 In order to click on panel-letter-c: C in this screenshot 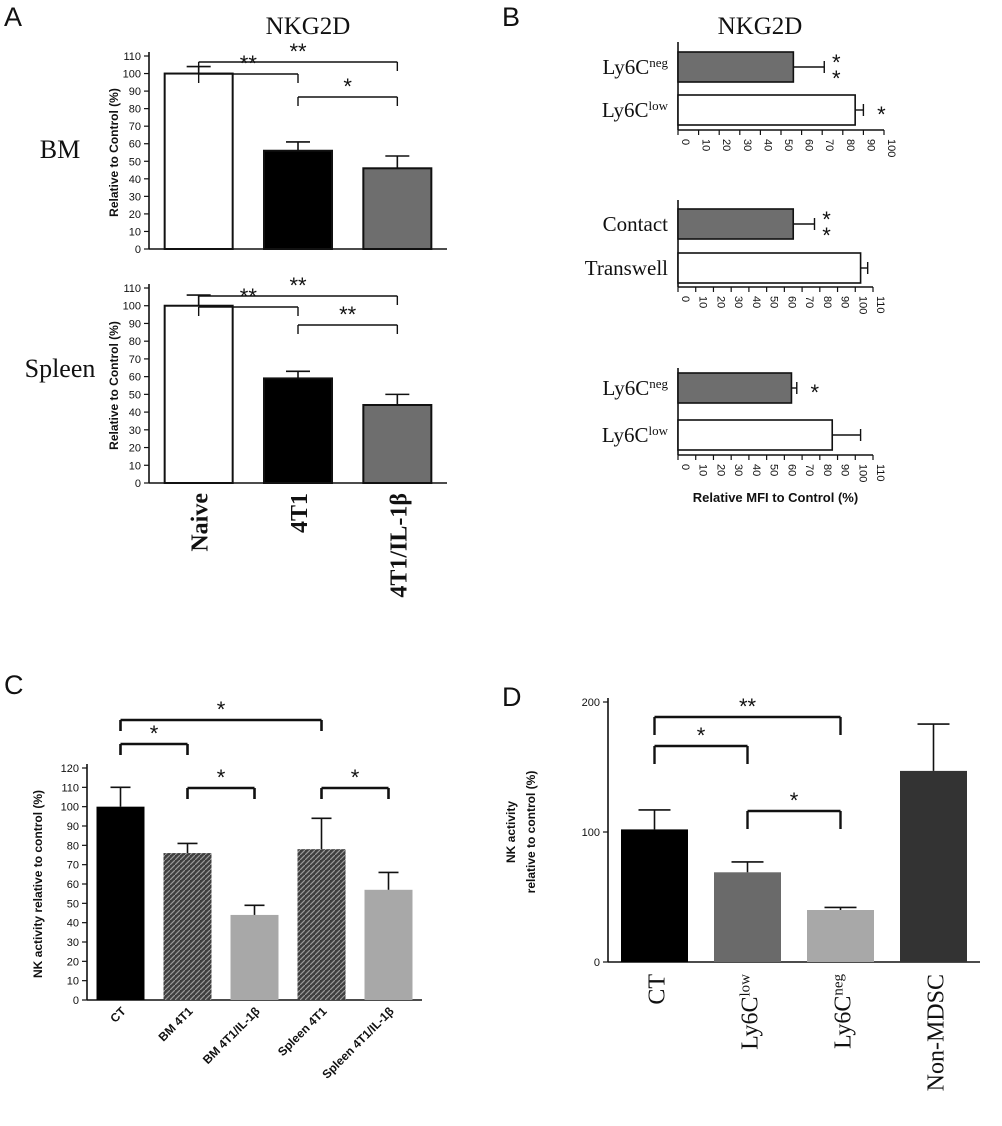, I will do `click(14, 685)`.